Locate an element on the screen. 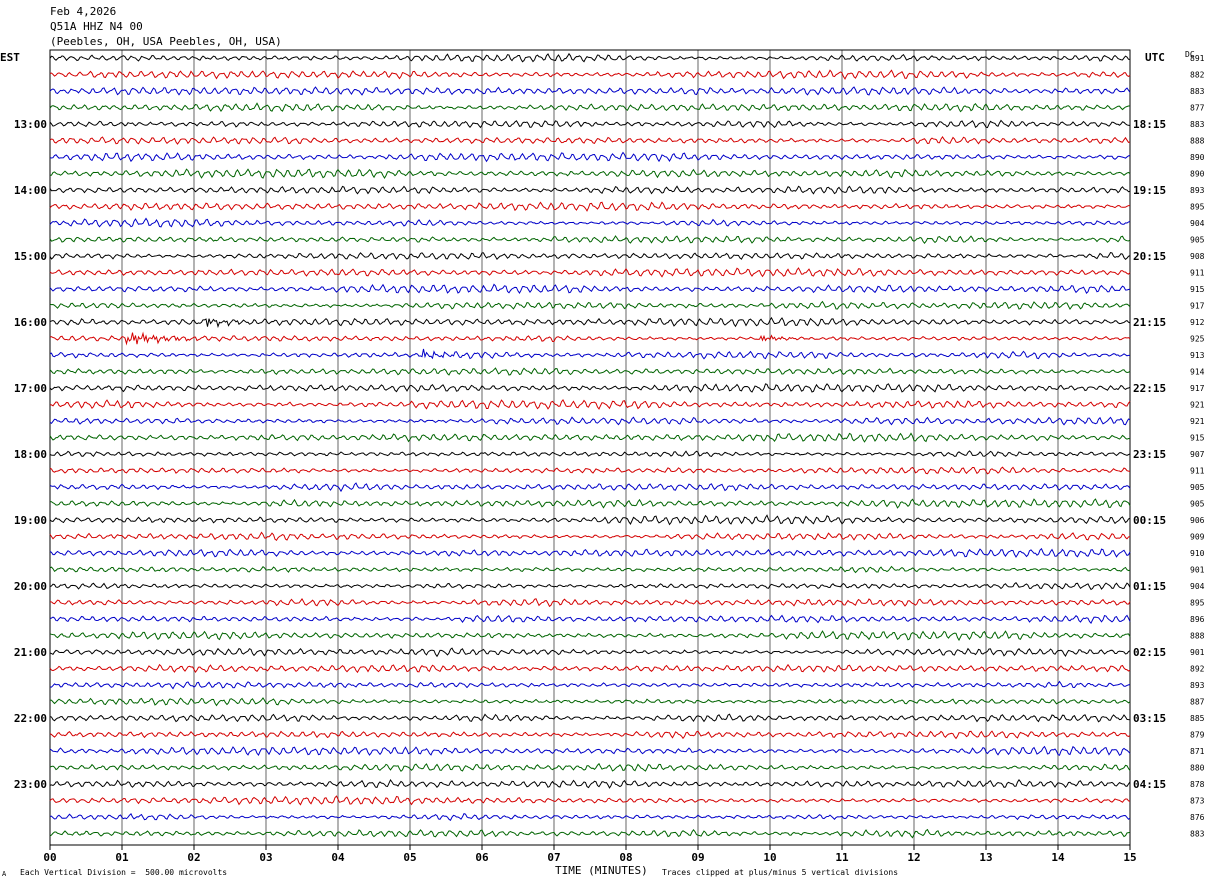  dc-value-label: 882 is located at coordinates (1197, 75).